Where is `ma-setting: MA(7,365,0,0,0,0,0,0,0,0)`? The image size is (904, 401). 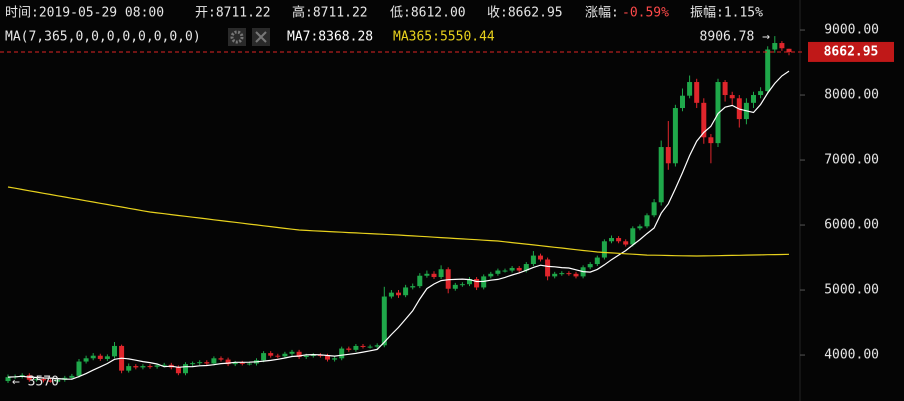 ma-setting: MA(7,365,0,0,0,0,0,0,0,0) is located at coordinates (103, 37).